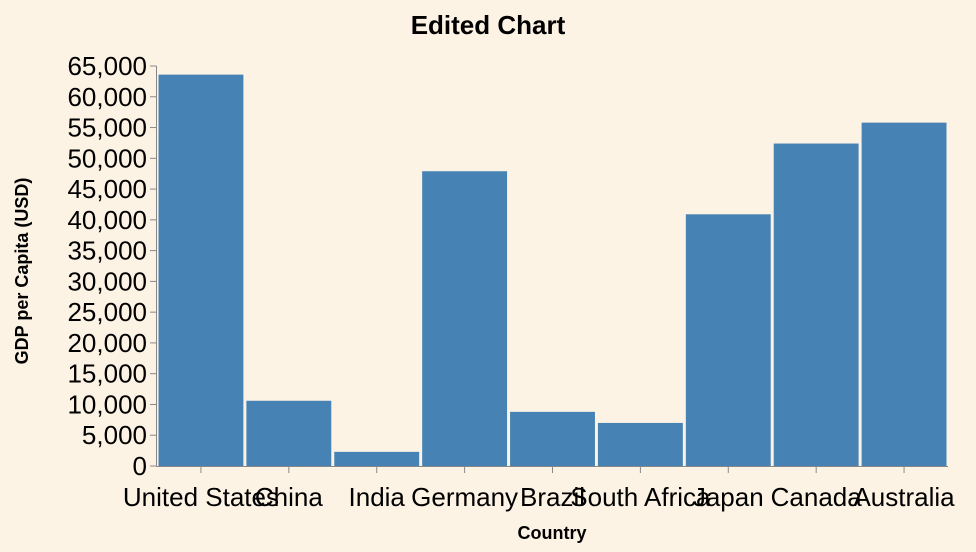 The image size is (976, 552). I want to click on bar-canada, so click(816, 305).